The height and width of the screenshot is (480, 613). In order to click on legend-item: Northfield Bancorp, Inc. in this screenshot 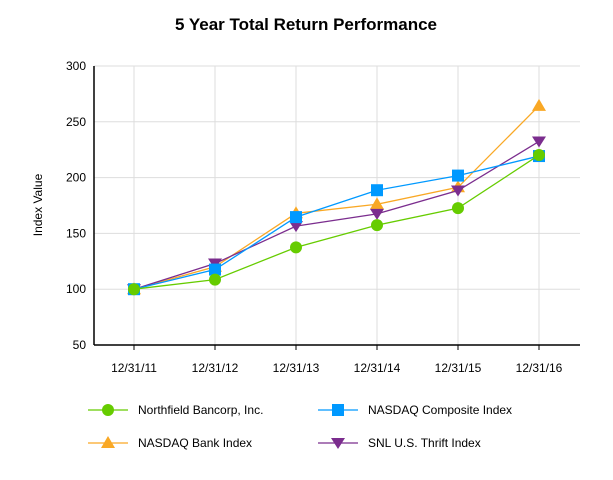, I will do `click(175, 410)`.